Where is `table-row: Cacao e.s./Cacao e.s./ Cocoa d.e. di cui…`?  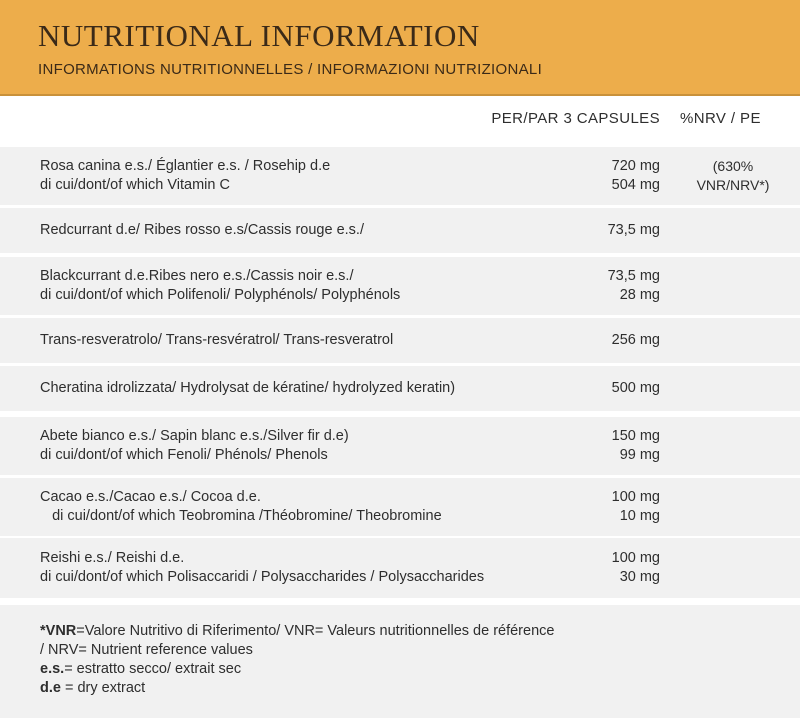 table-row: Cacao e.s./Cacao e.s./ Cocoa d.e. di cui… is located at coordinates (400, 507).